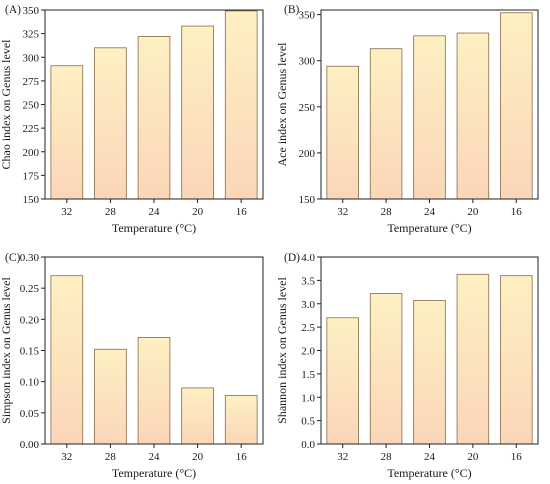 The width and height of the screenshot is (550, 484). Describe the element at coordinates (308, 422) in the screenshot. I see `y-tick-label: 0.5` at that location.